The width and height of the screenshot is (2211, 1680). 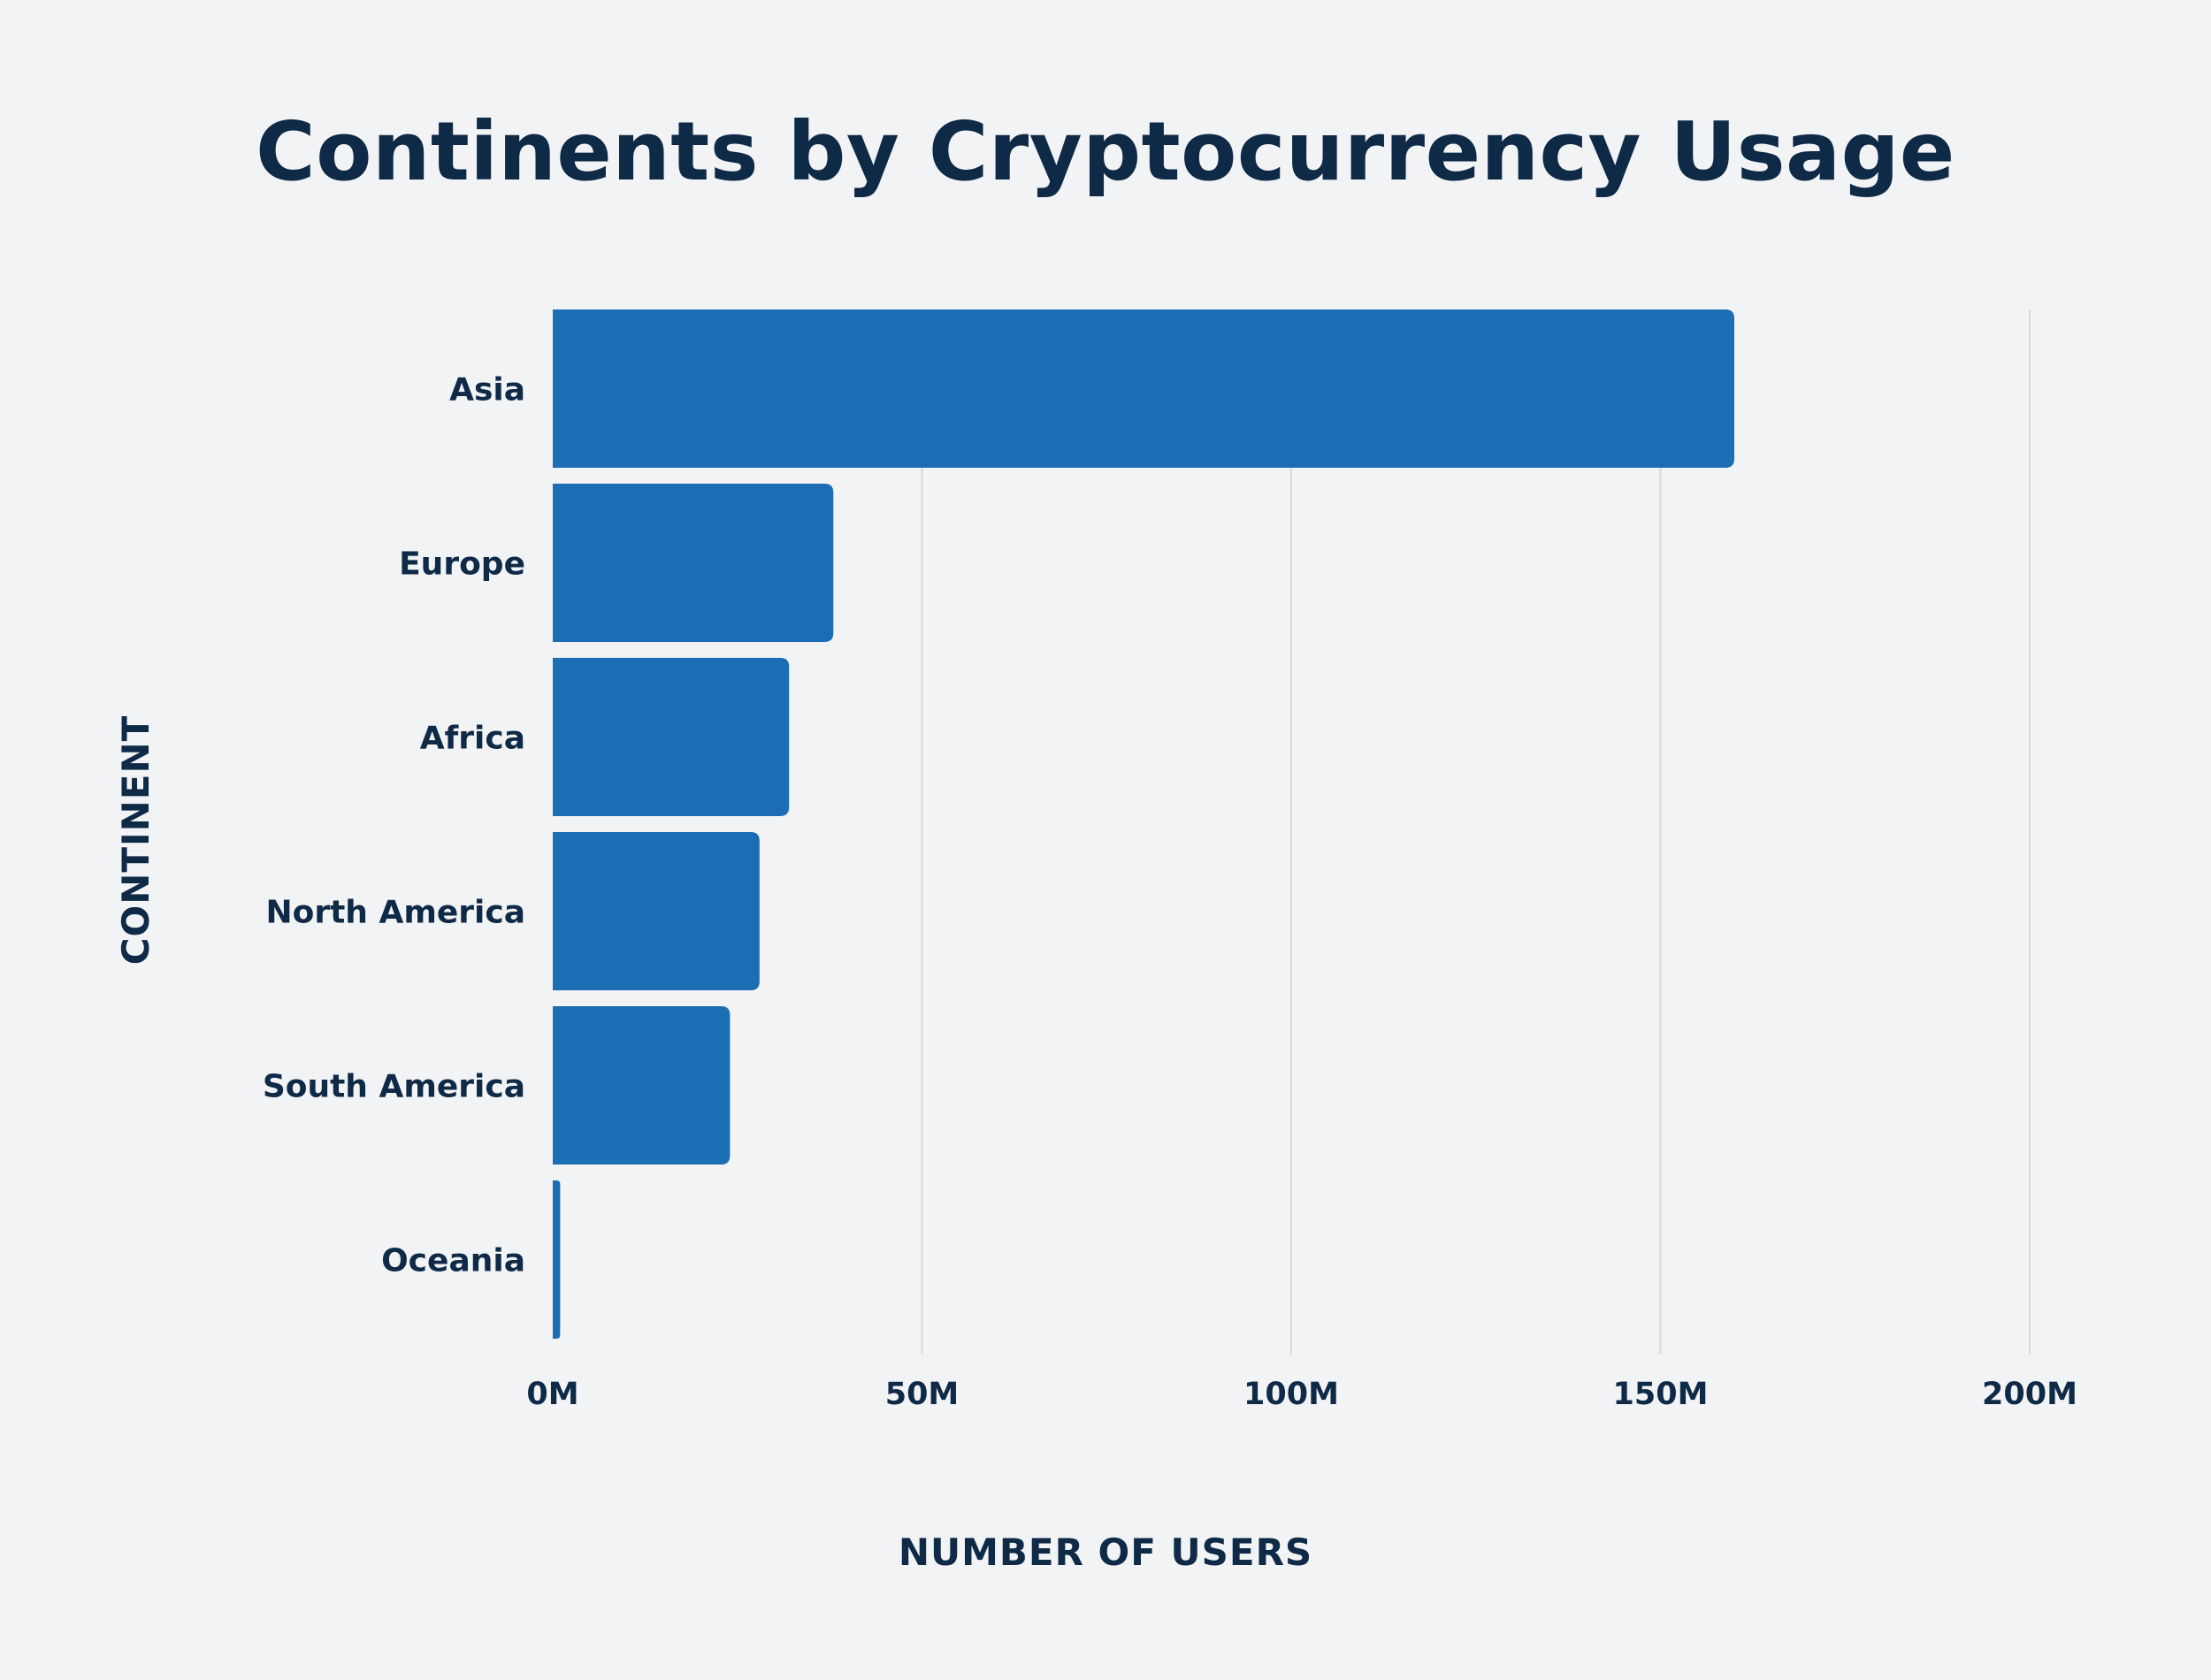 I want to click on x-tick-label: 0M, so click(x=552, y=1394).